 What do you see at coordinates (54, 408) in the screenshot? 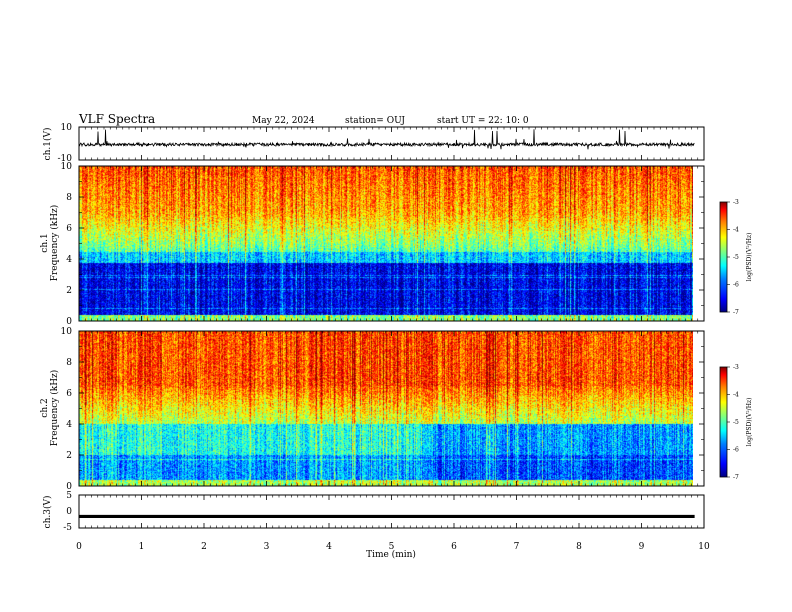
I see `ch2-spec-ylabel-frequency: Frequency (kHz)` at bounding box center [54, 408].